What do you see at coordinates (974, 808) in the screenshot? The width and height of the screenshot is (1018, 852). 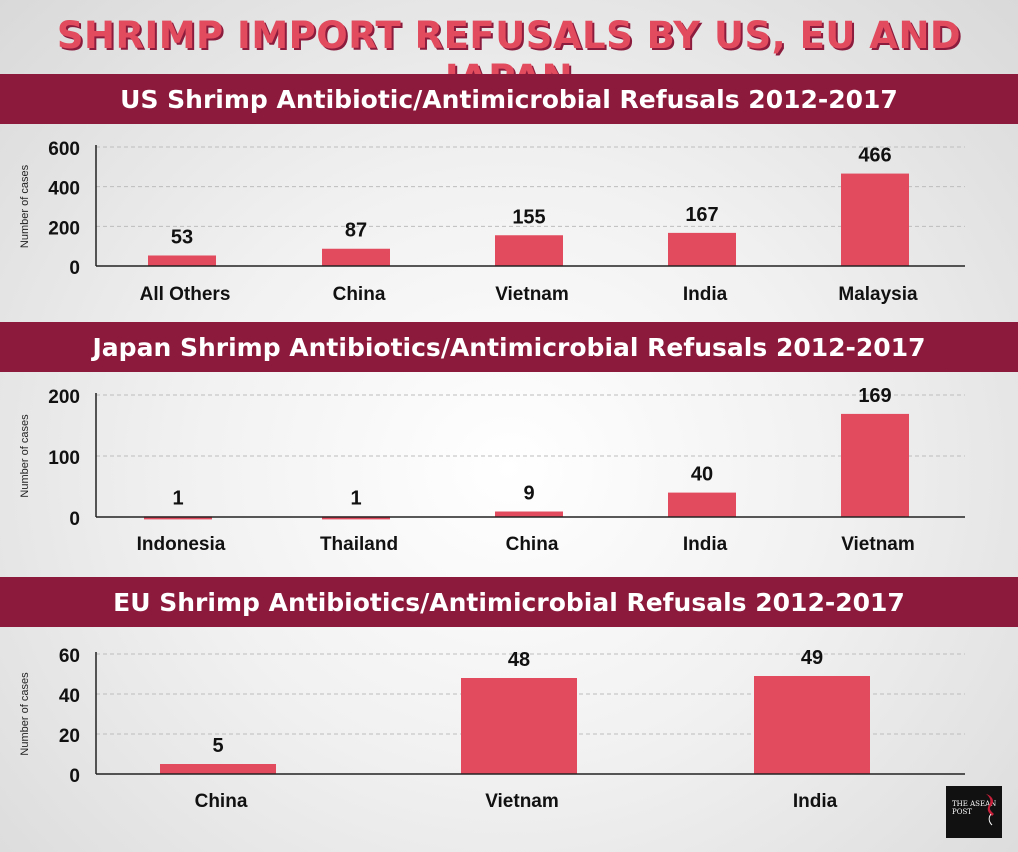 I see `logo-text: THE ASEAN POST` at bounding box center [974, 808].